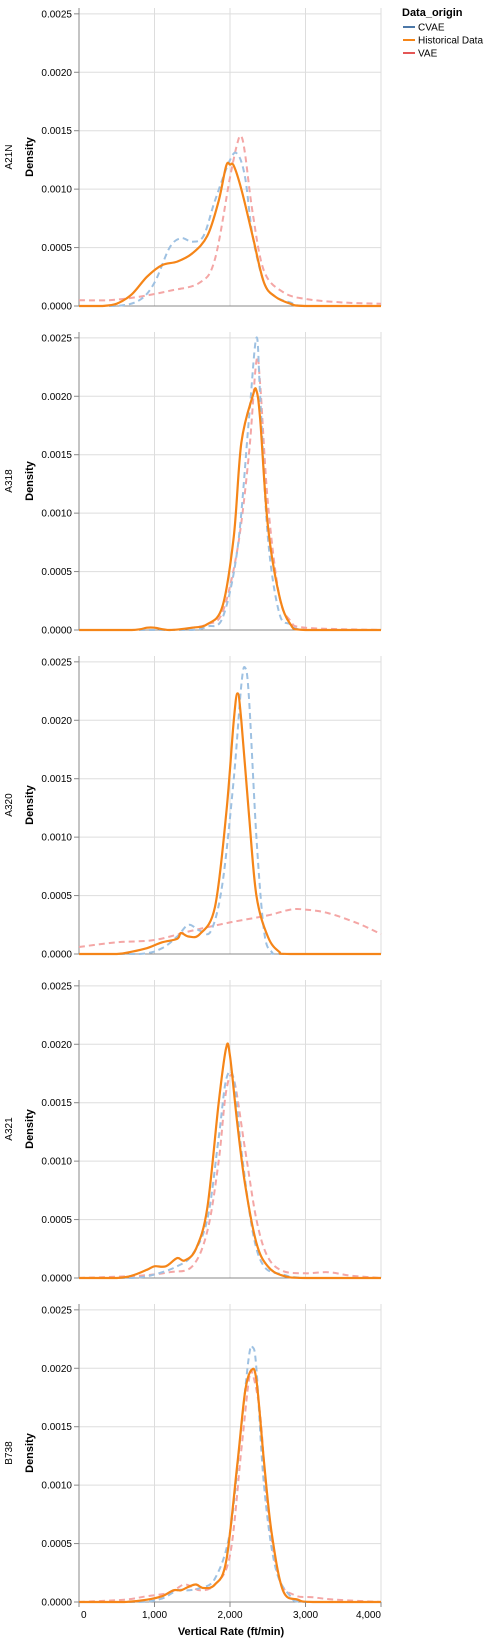 The width and height of the screenshot is (489, 1642). I want to click on x-tick-label: 4,000, so click(368, 1615).